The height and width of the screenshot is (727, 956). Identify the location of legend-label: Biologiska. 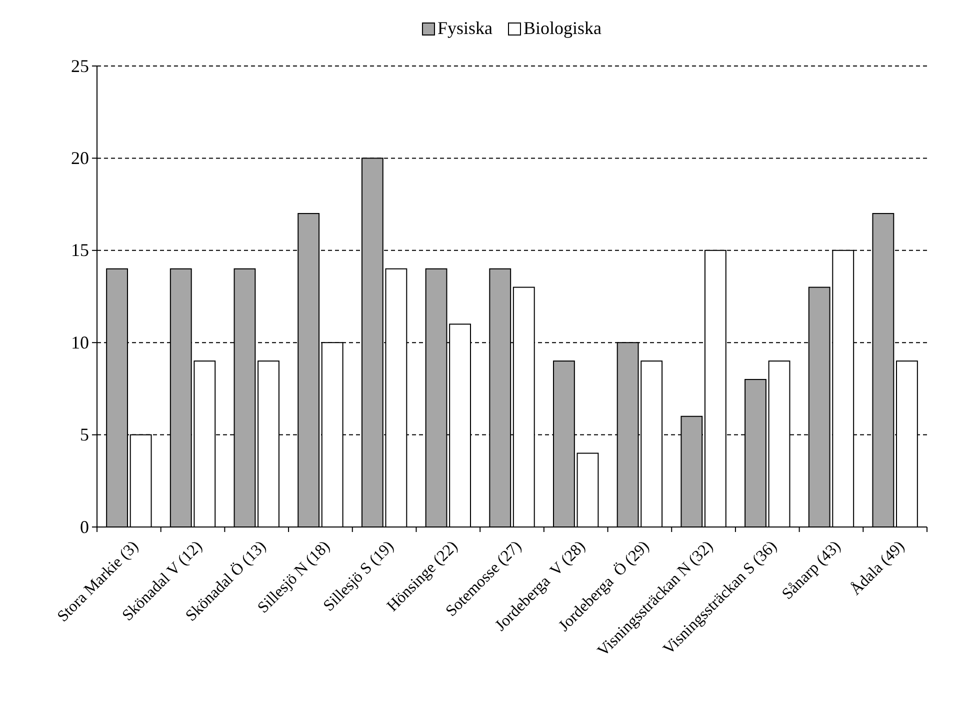
(563, 28).